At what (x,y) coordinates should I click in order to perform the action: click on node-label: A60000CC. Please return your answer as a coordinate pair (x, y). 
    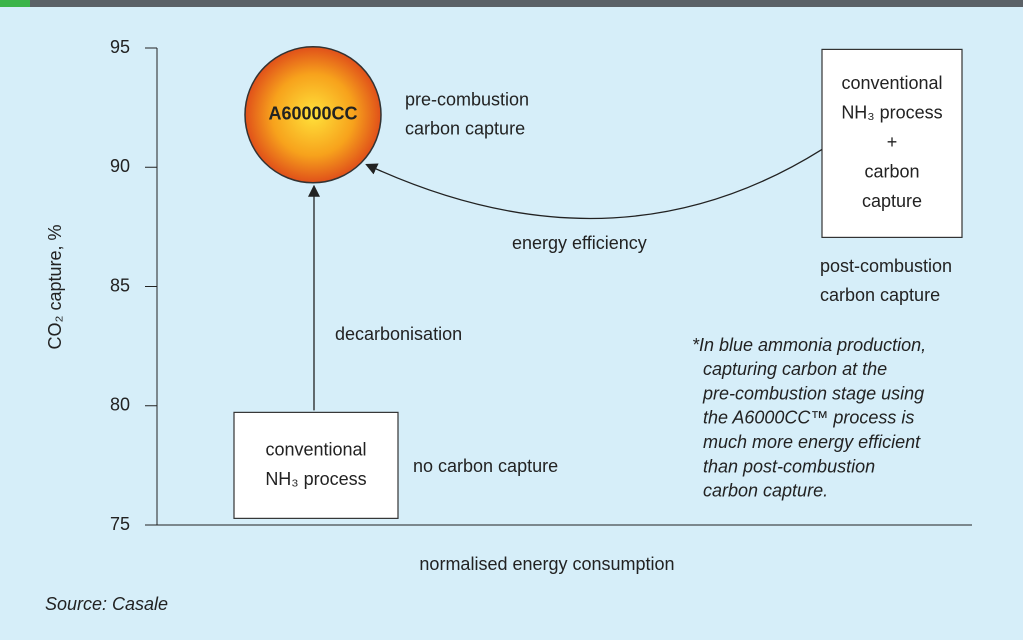
    Looking at the image, I should click on (312, 114).